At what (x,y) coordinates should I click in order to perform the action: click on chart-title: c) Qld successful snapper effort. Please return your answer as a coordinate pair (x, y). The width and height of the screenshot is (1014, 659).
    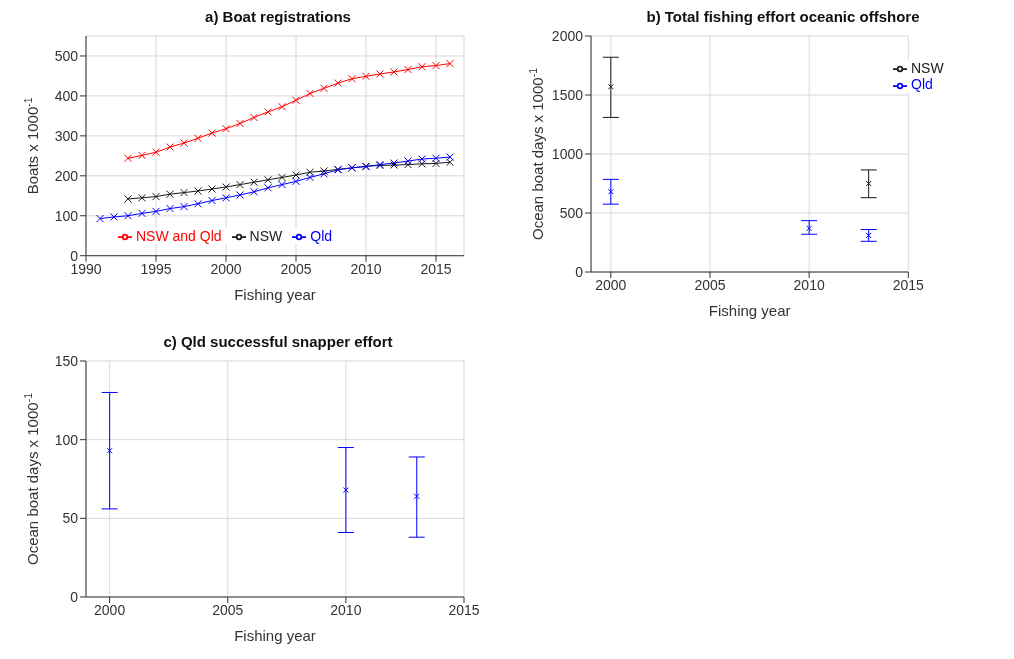
    Looking at the image, I should click on (278, 342).